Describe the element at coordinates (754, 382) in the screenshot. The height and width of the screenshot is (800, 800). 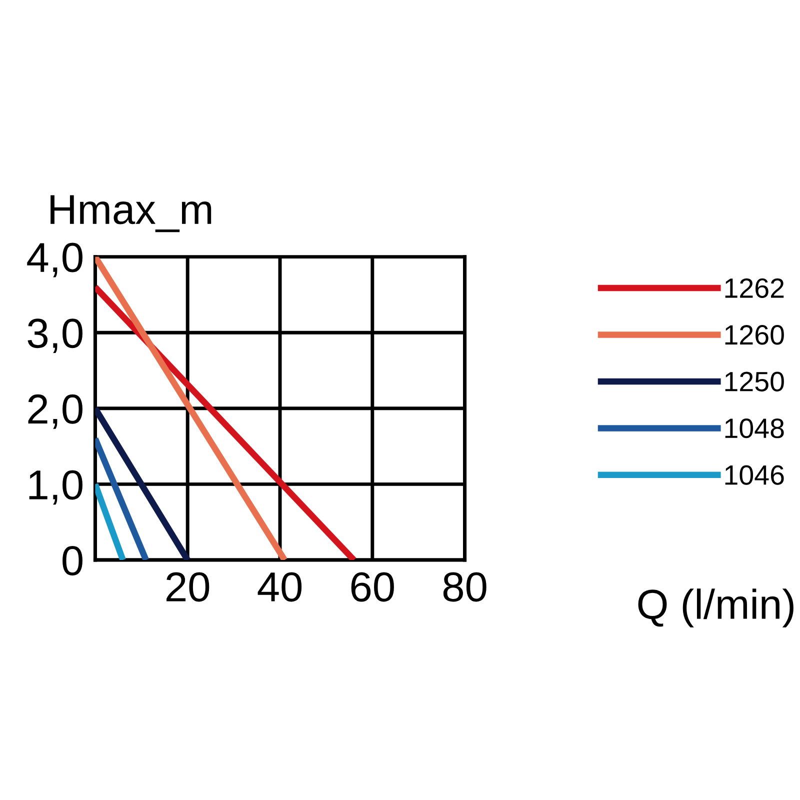
I see `legend-label: 1250` at that location.